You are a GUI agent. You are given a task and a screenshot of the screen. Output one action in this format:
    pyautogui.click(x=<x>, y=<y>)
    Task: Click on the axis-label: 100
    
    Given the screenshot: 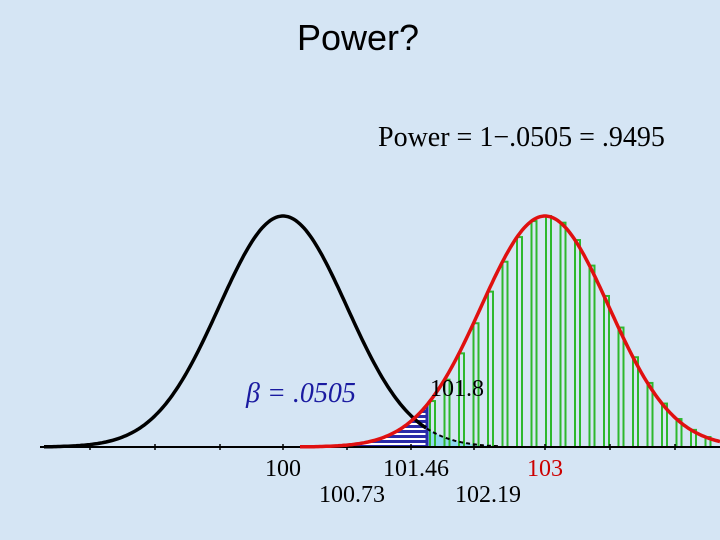 What is the action you would take?
    pyautogui.click(x=283, y=469)
    